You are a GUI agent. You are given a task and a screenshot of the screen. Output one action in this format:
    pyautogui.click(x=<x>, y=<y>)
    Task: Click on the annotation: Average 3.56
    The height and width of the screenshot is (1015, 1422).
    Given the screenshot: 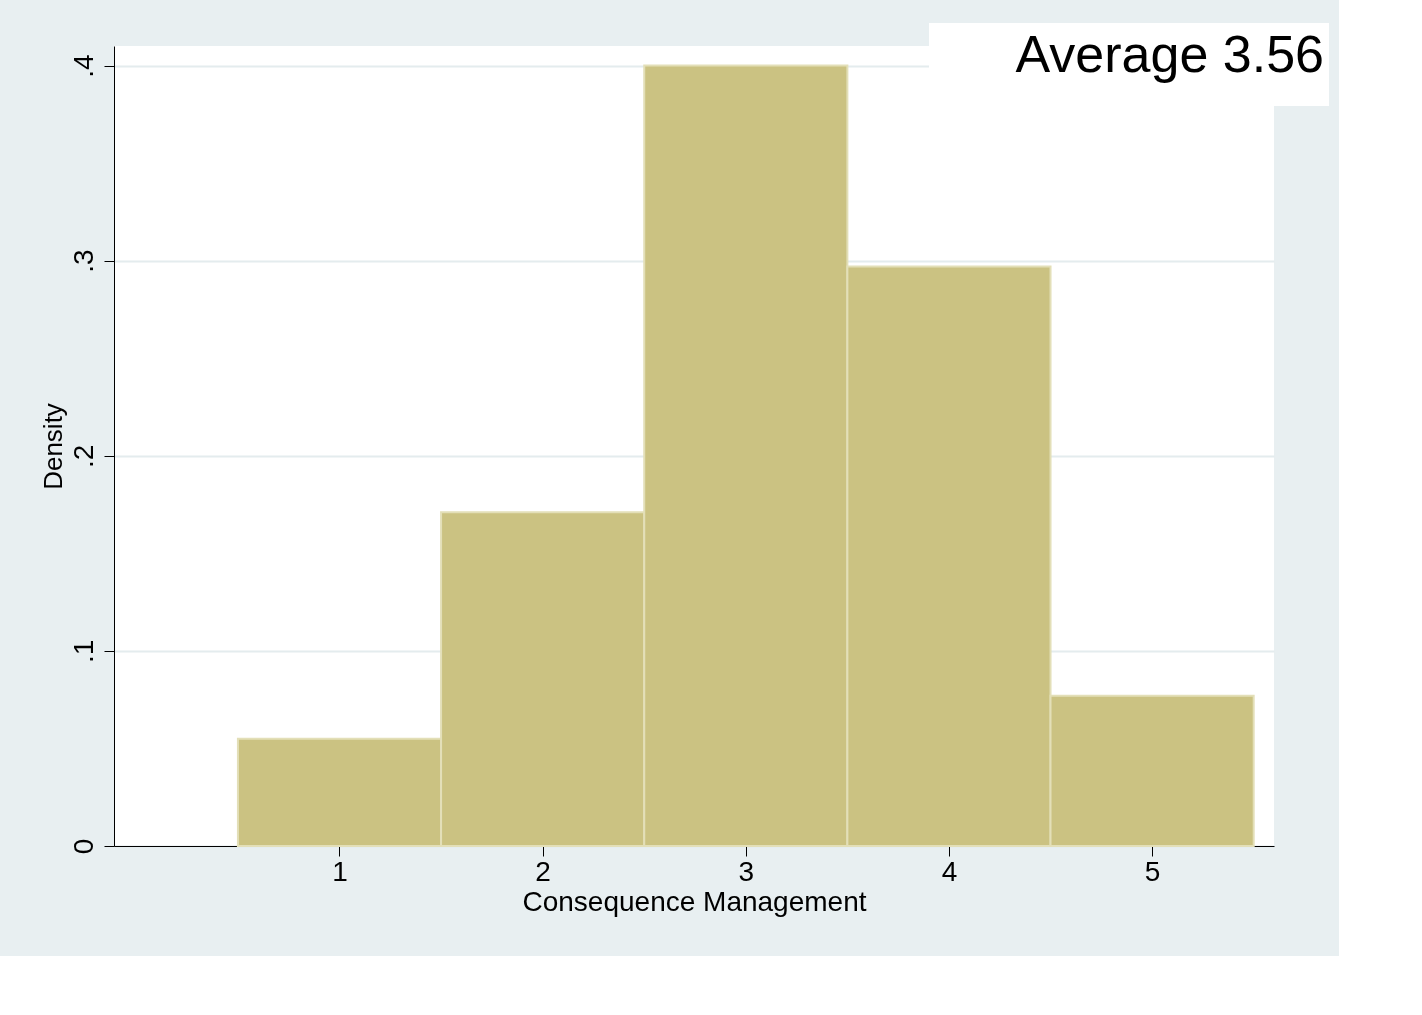 What is the action you would take?
    pyautogui.click(x=1169, y=54)
    